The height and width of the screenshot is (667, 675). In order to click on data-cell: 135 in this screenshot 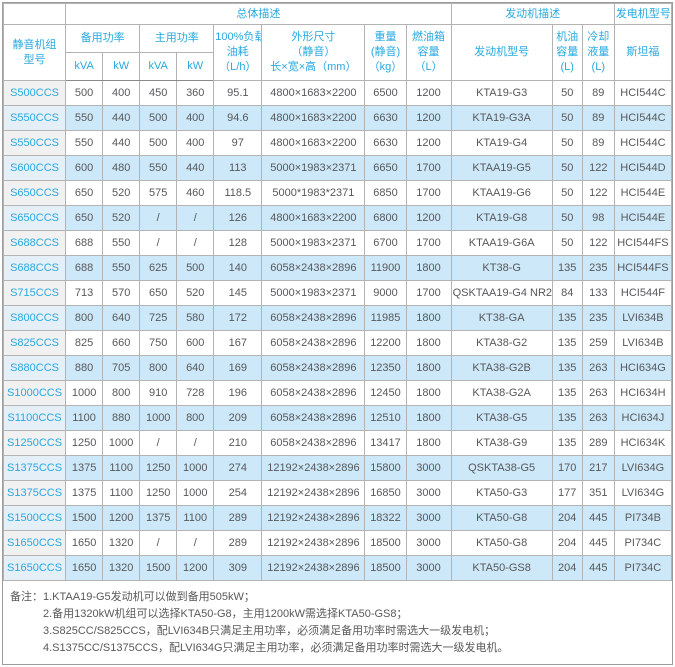, I will do `click(567, 318)`.